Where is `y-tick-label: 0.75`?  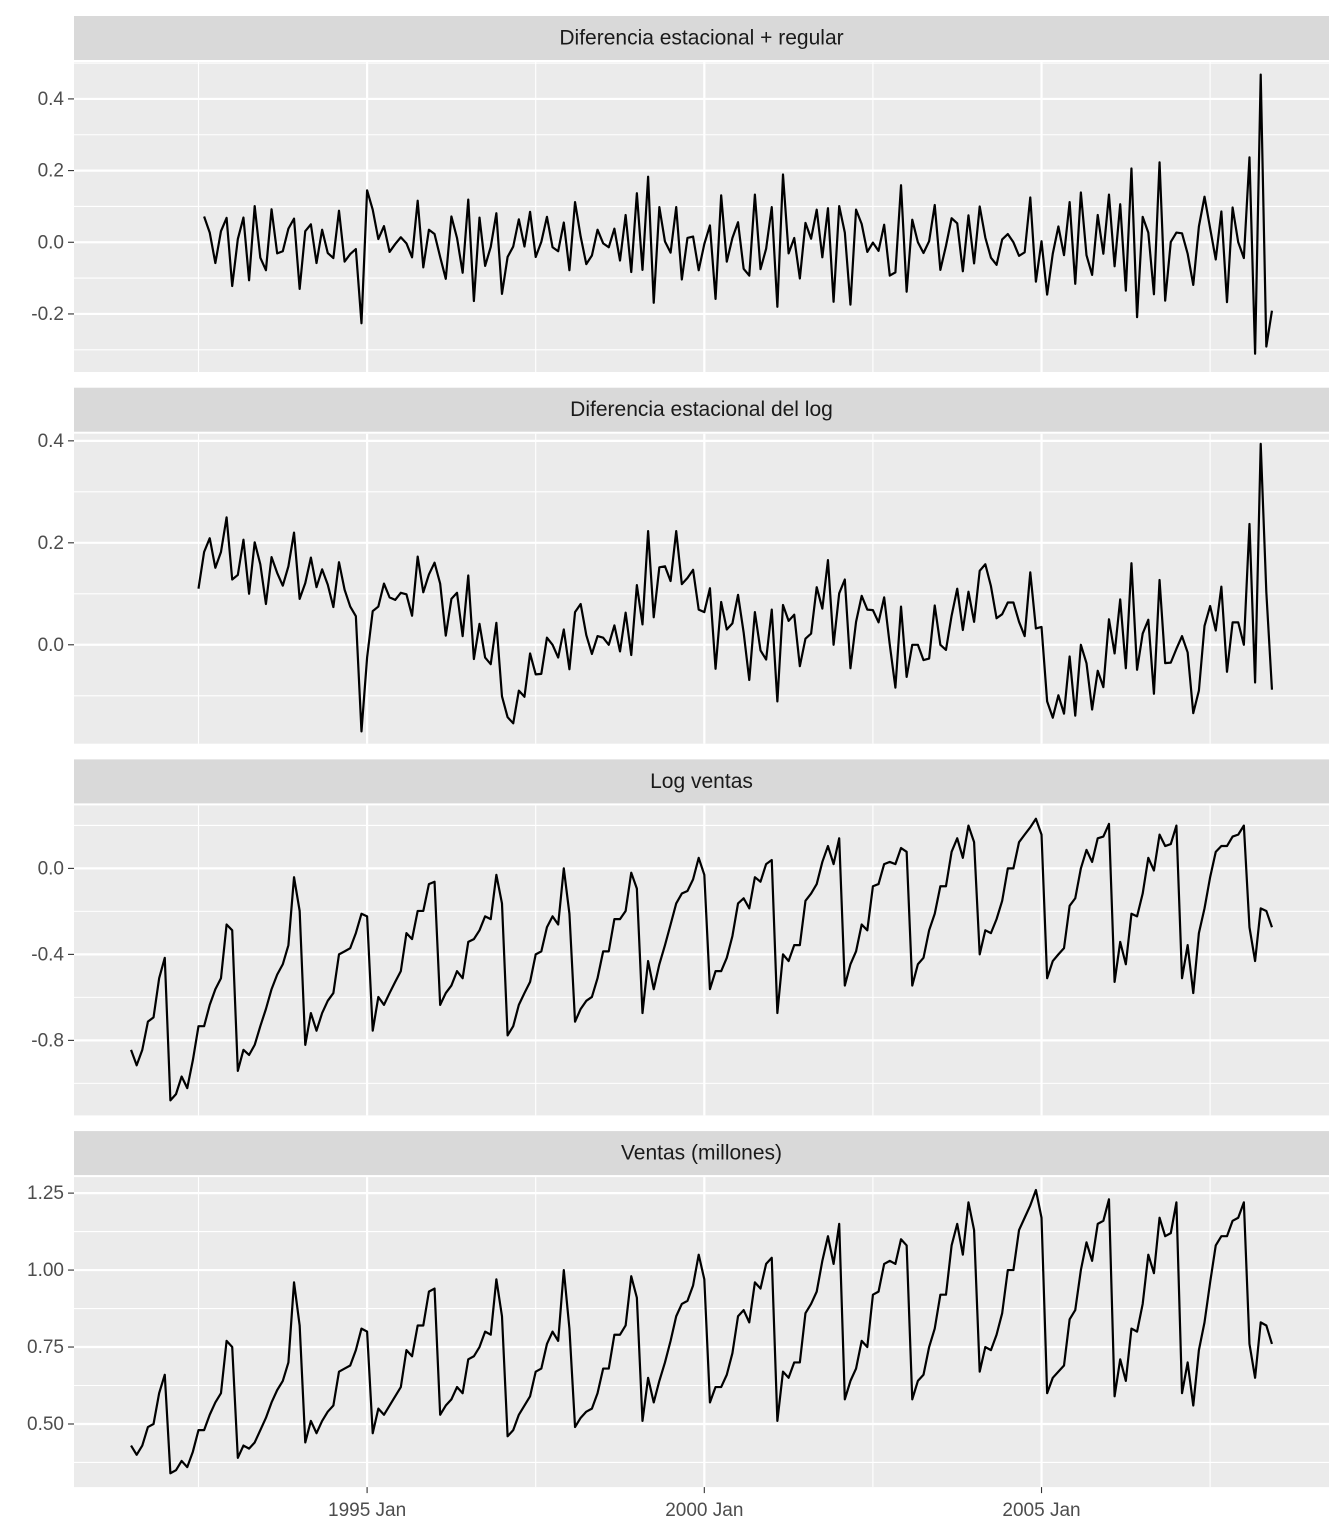 y-tick-label: 0.75 is located at coordinates (45, 1347).